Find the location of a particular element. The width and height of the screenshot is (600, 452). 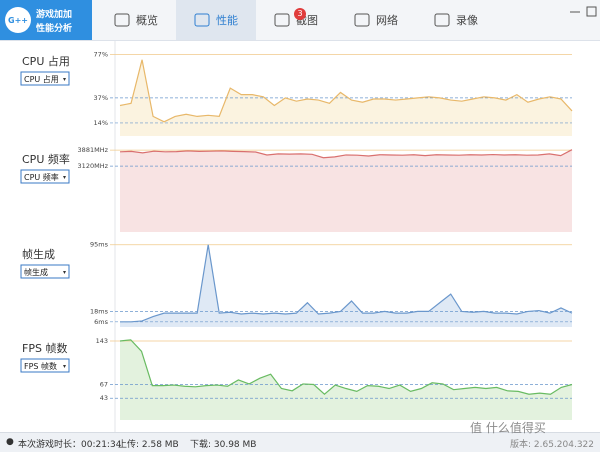

y-tick-label: 95ms is located at coordinates (99, 245).